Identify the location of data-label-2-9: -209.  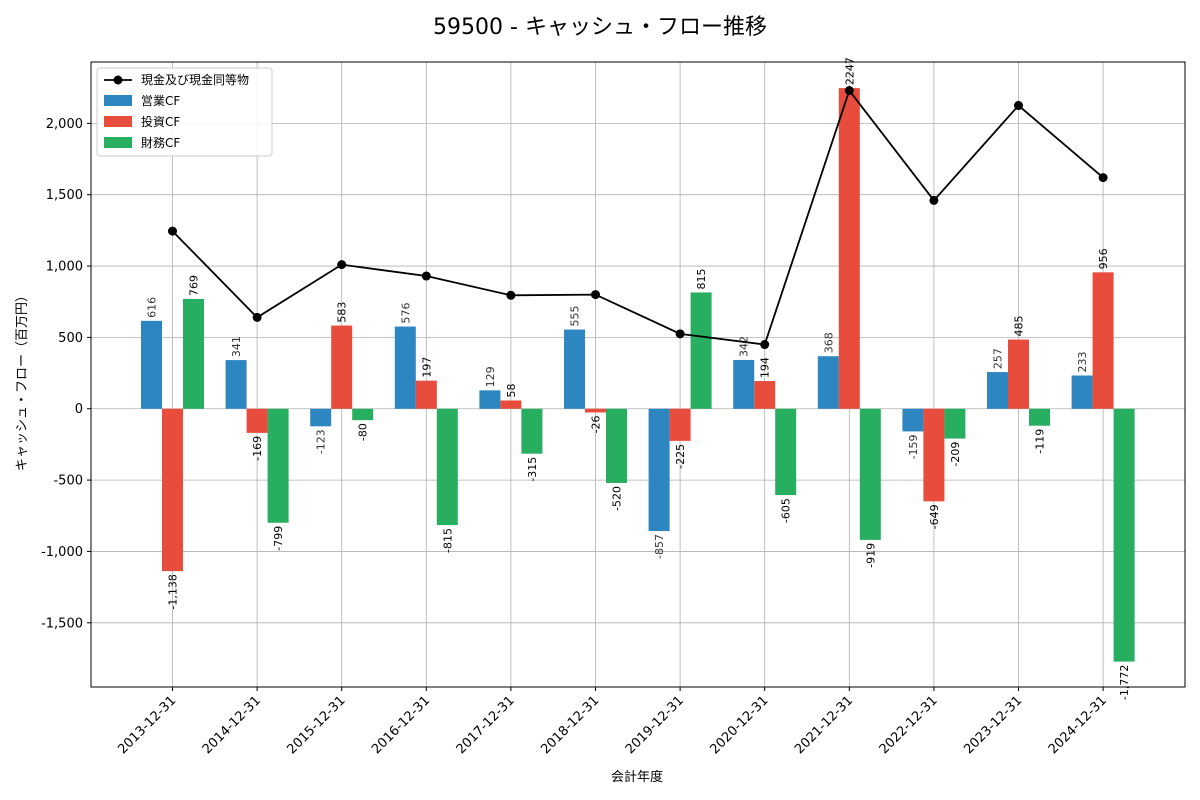
(955, 454).